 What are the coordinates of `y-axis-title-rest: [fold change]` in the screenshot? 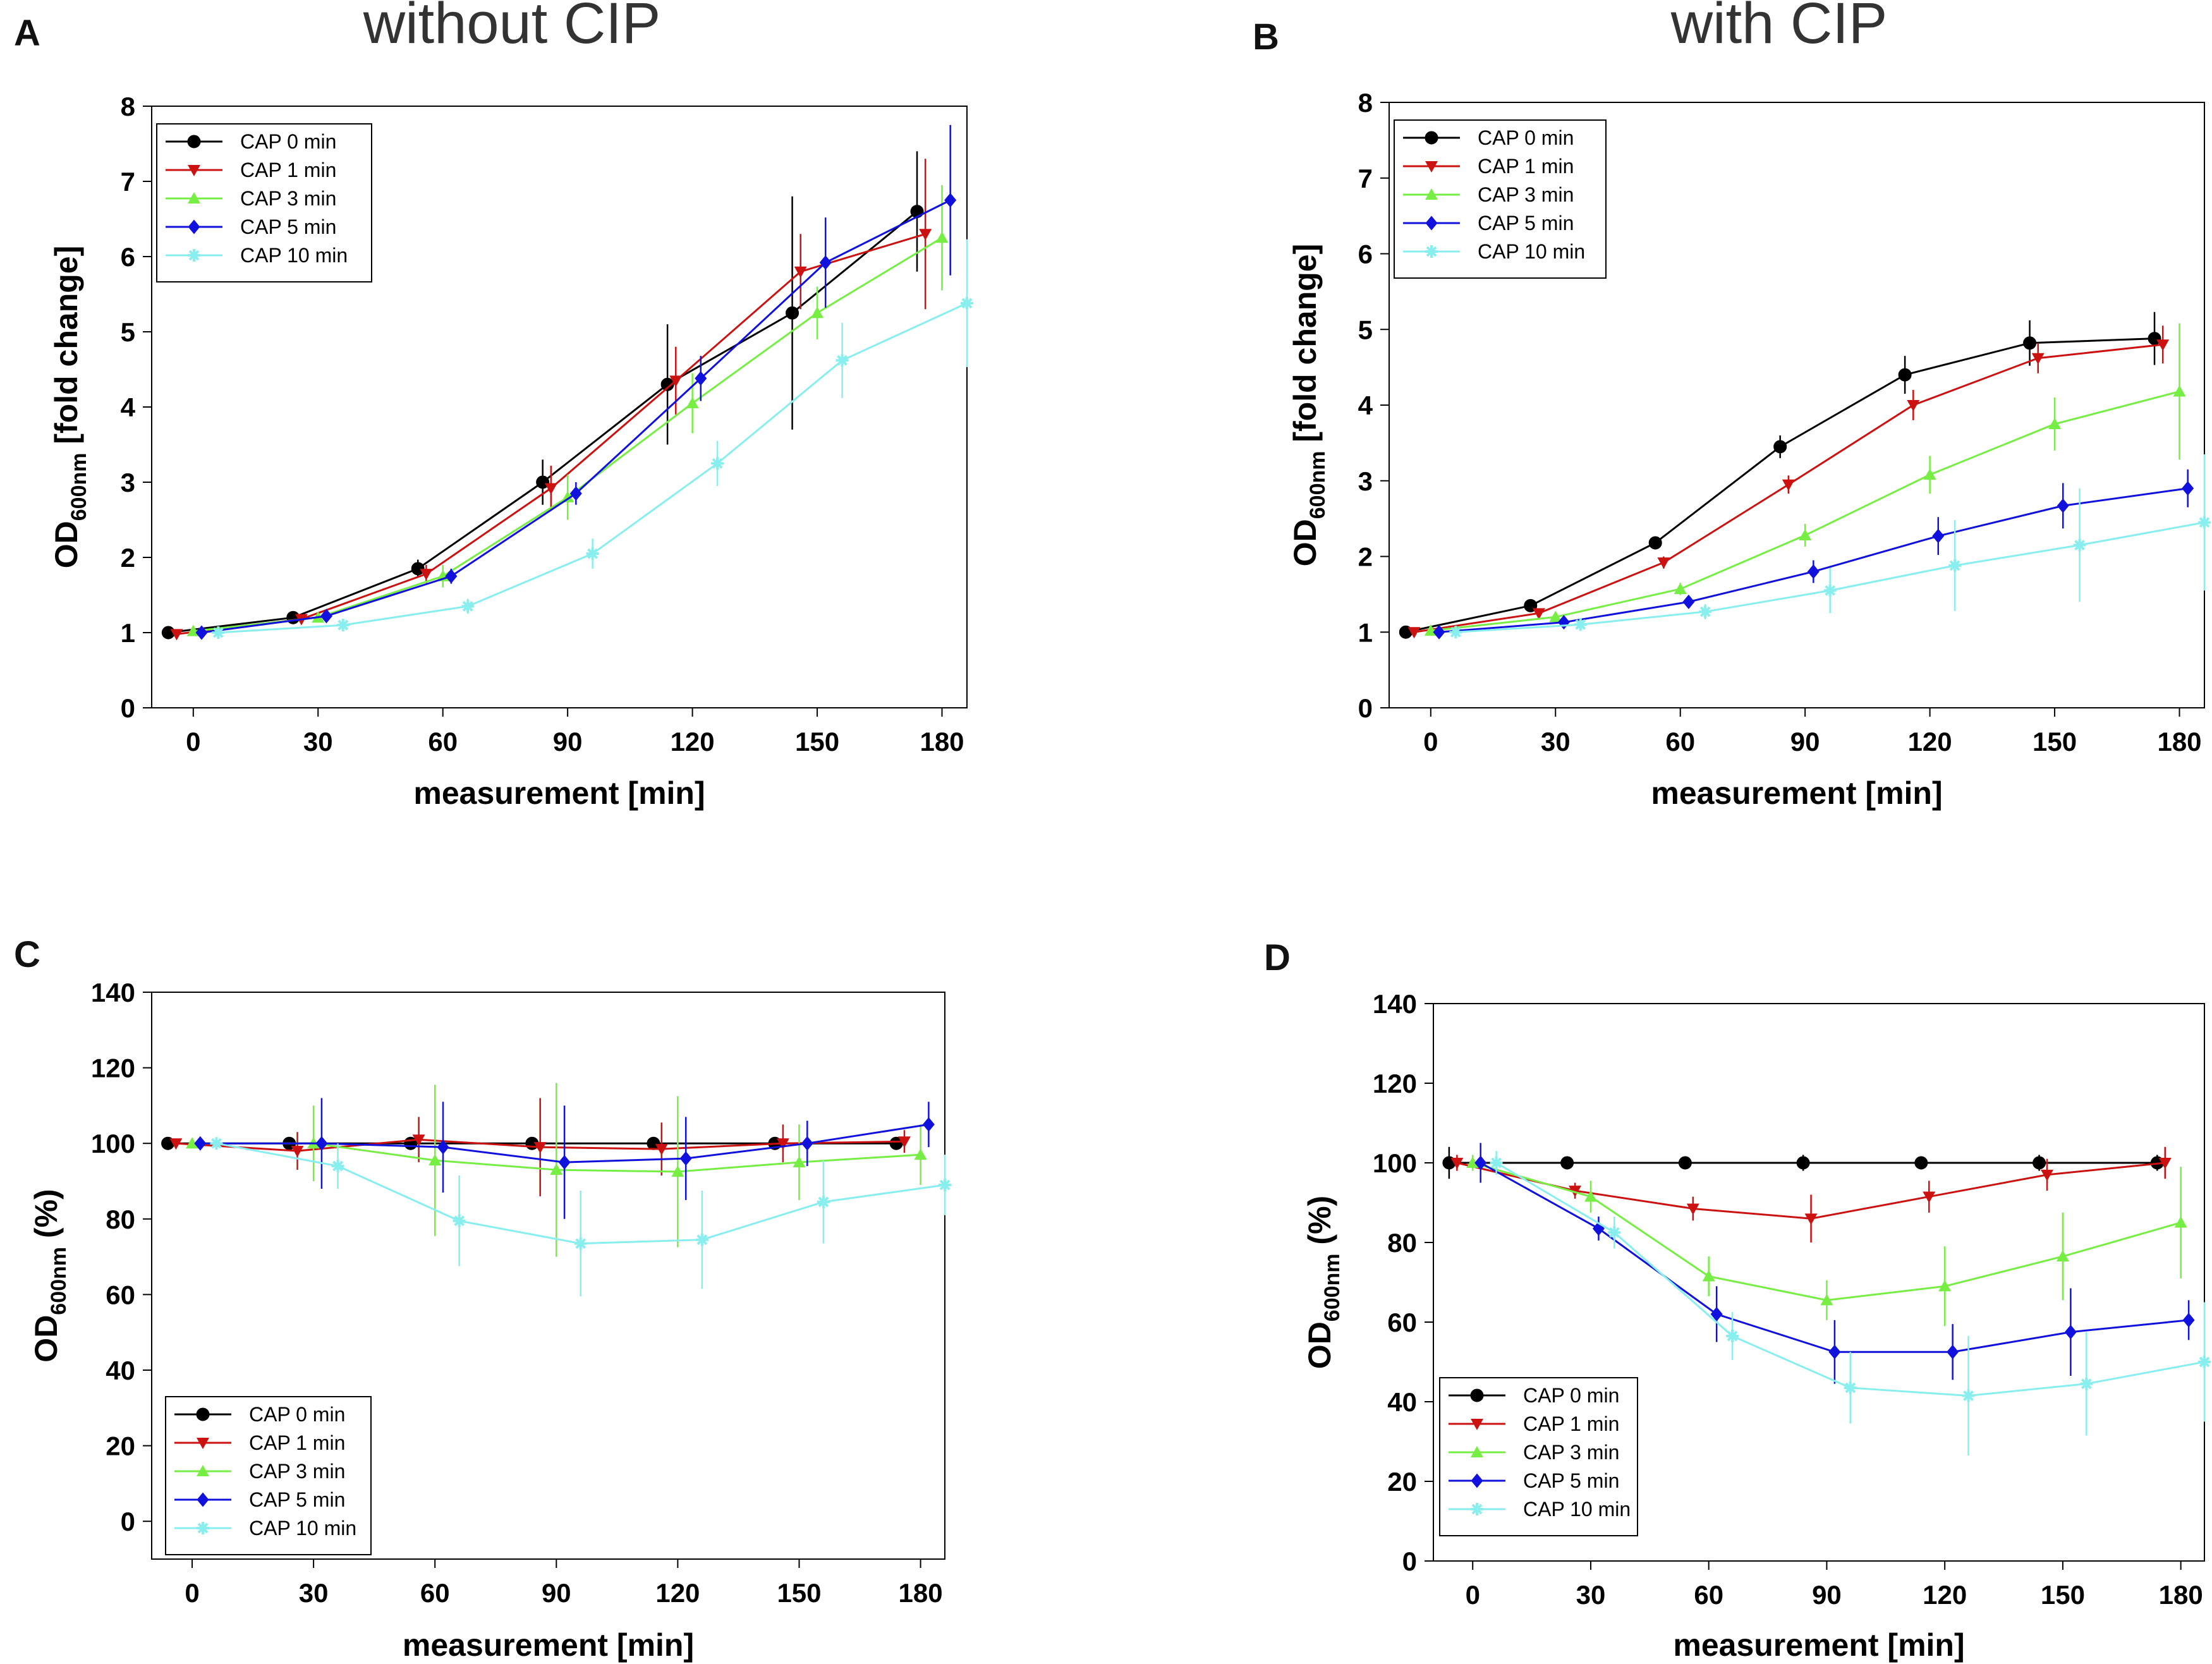 It's located at (1305, 347).